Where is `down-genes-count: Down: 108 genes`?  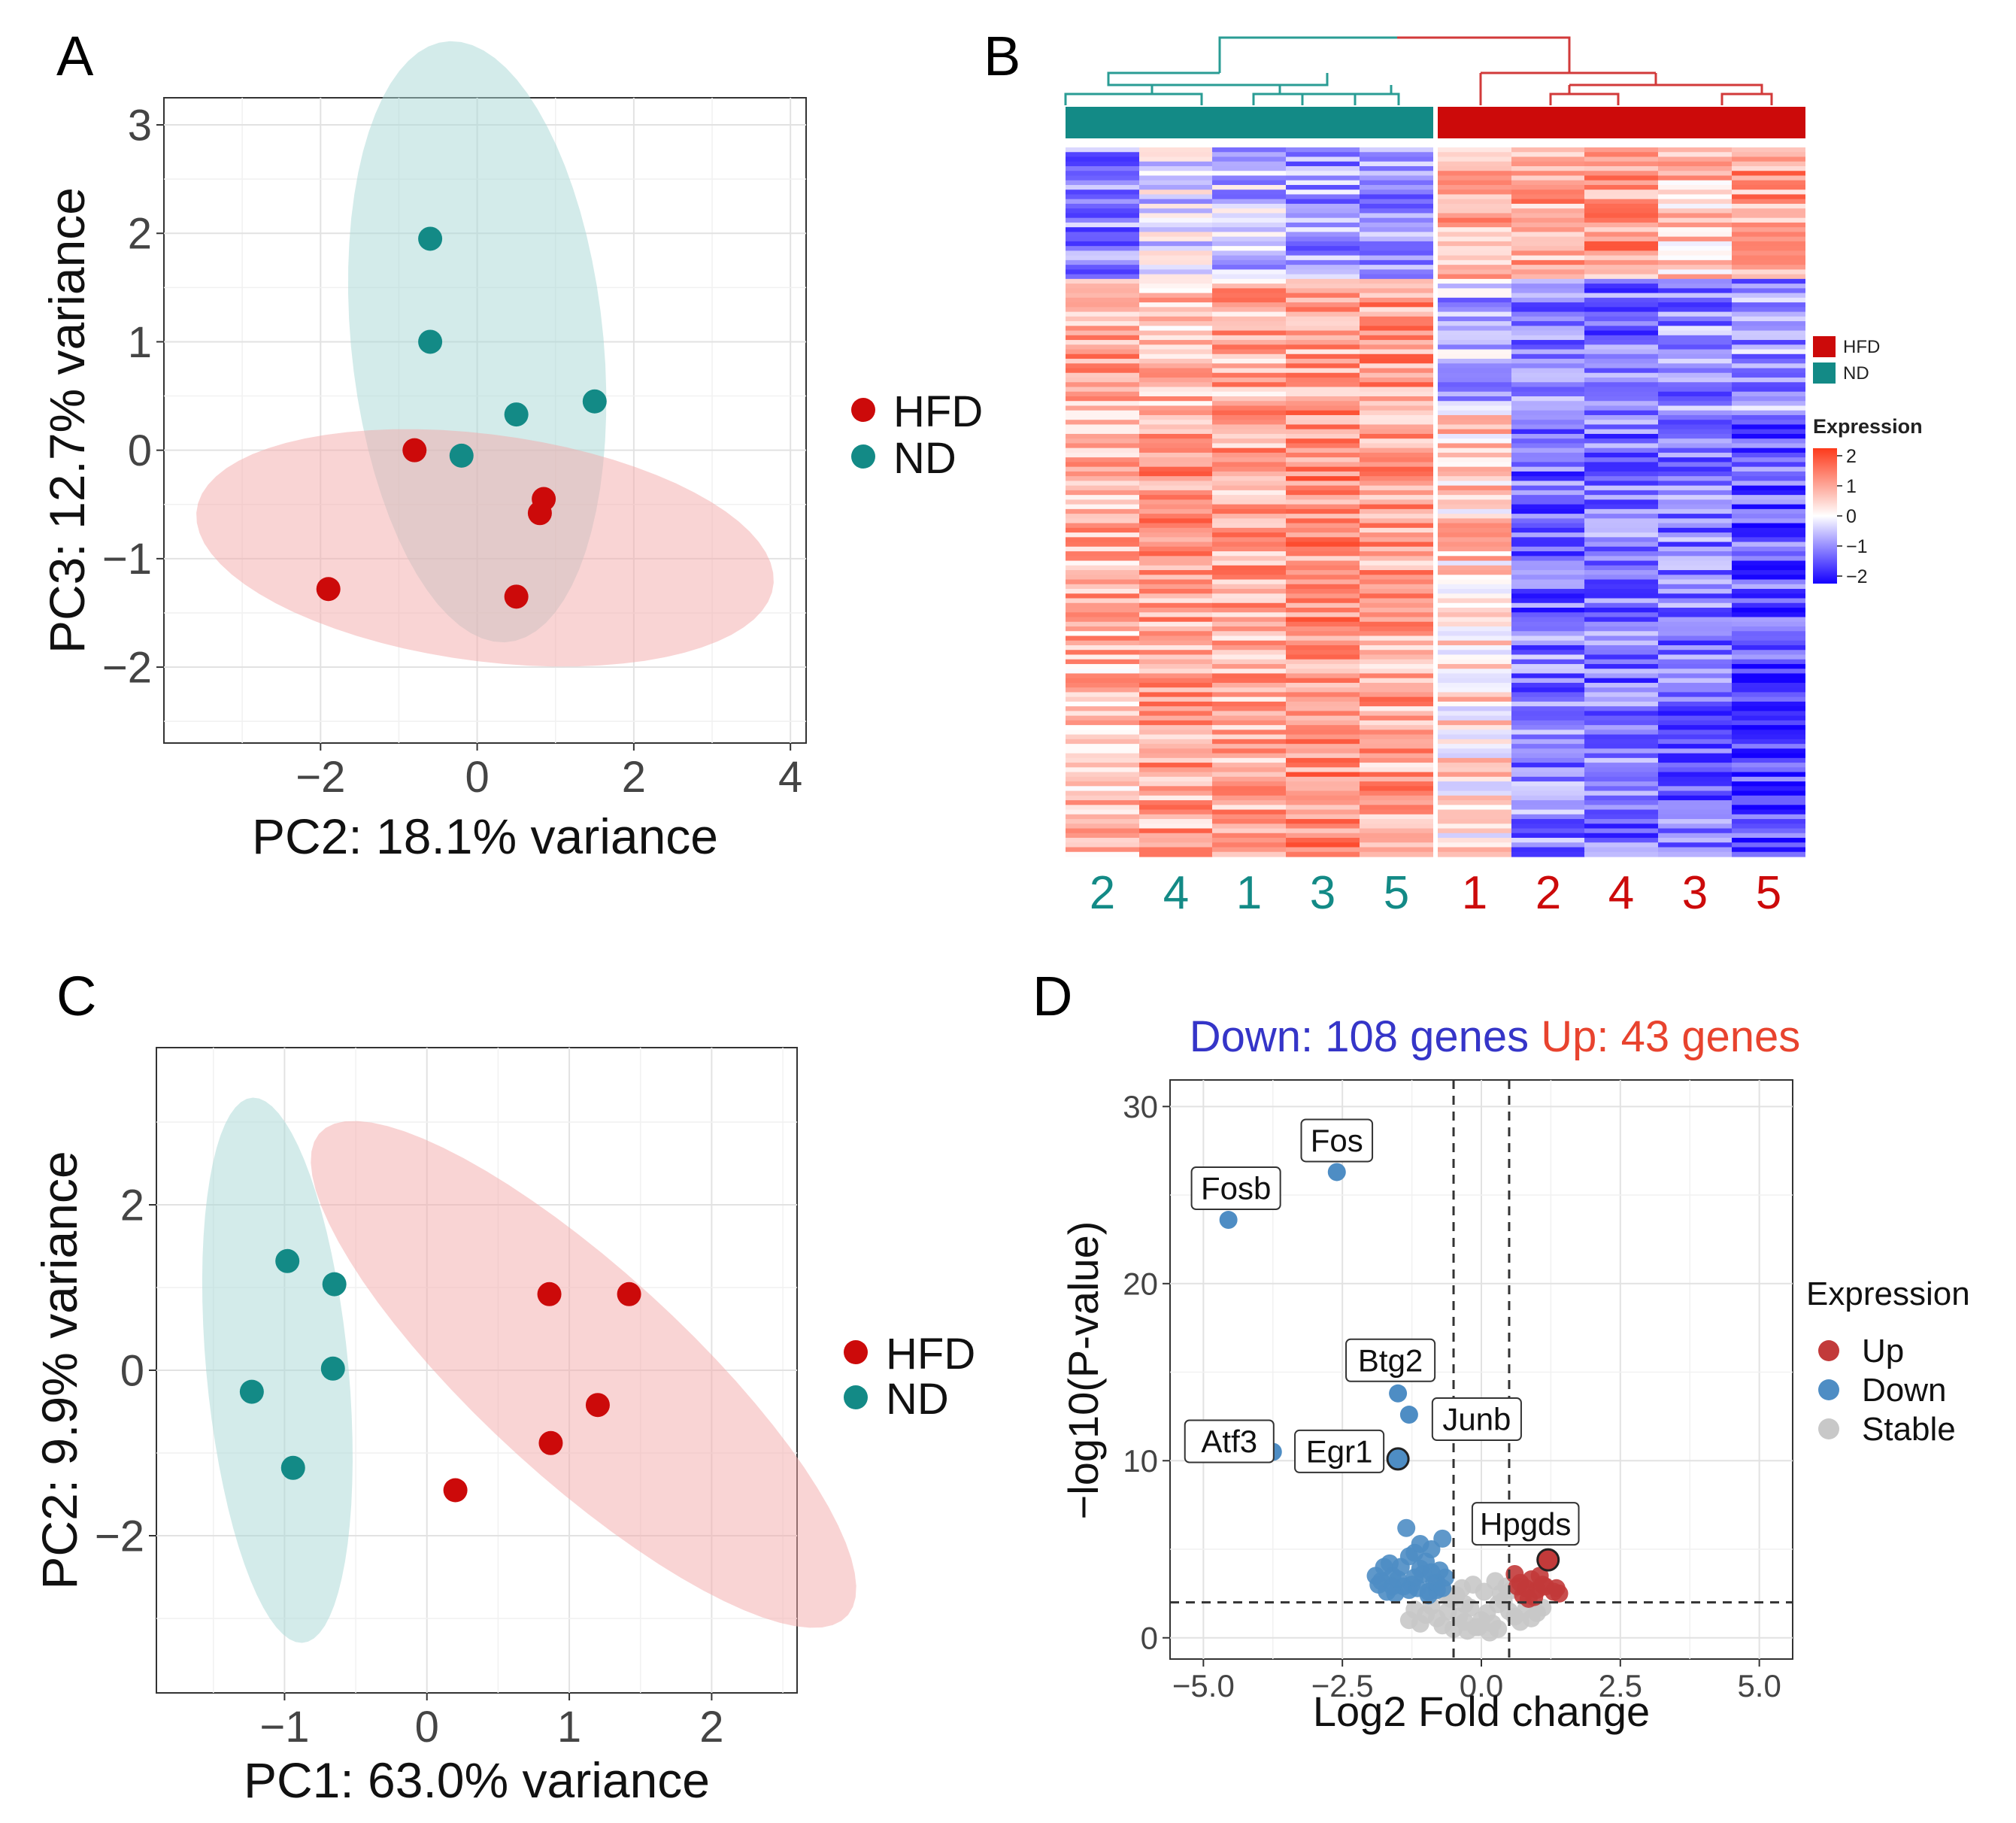
down-genes-count: Down: 108 genes is located at coordinates (1359, 1037).